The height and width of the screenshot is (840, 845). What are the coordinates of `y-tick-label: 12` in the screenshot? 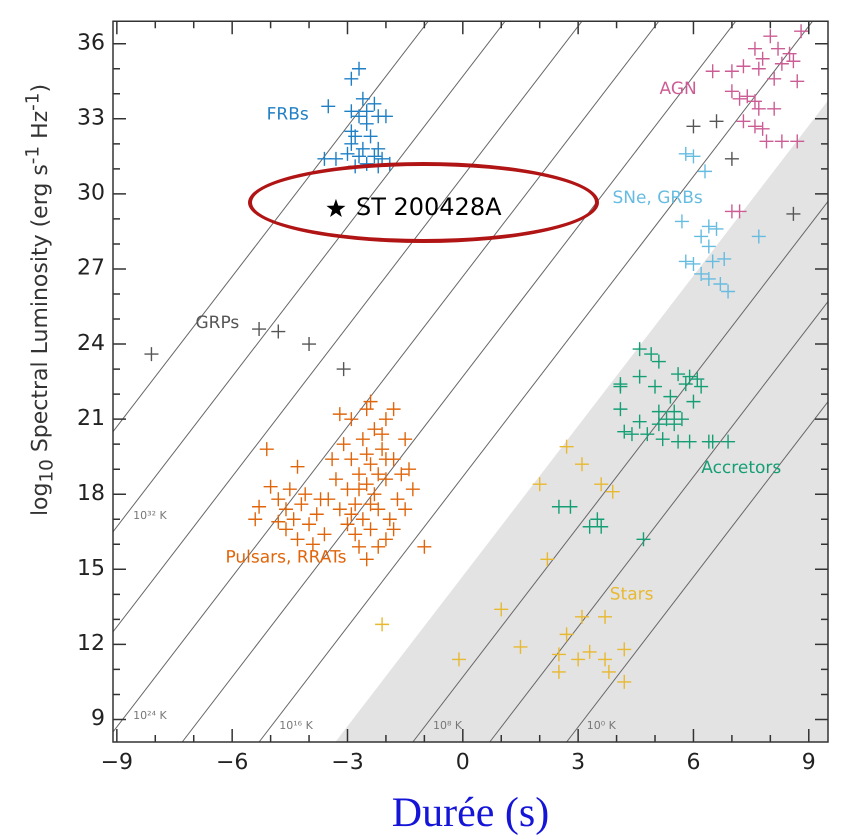 It's located at (91, 643).